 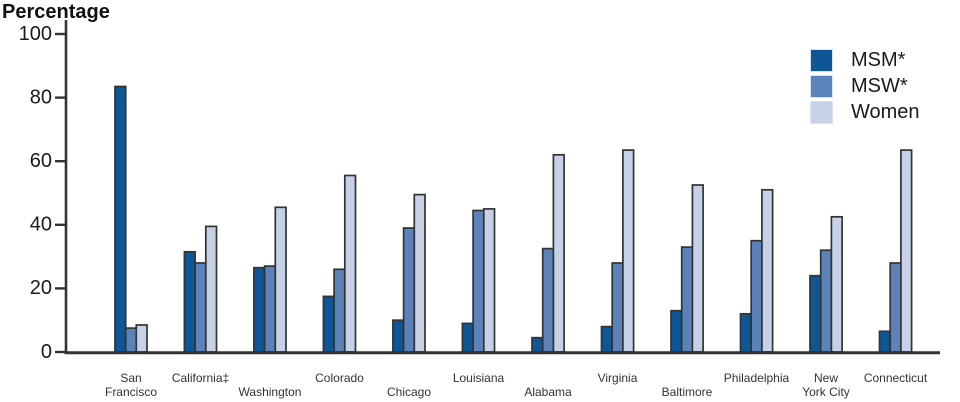 I want to click on x-axis-label: Philadelphia, so click(x=757, y=378).